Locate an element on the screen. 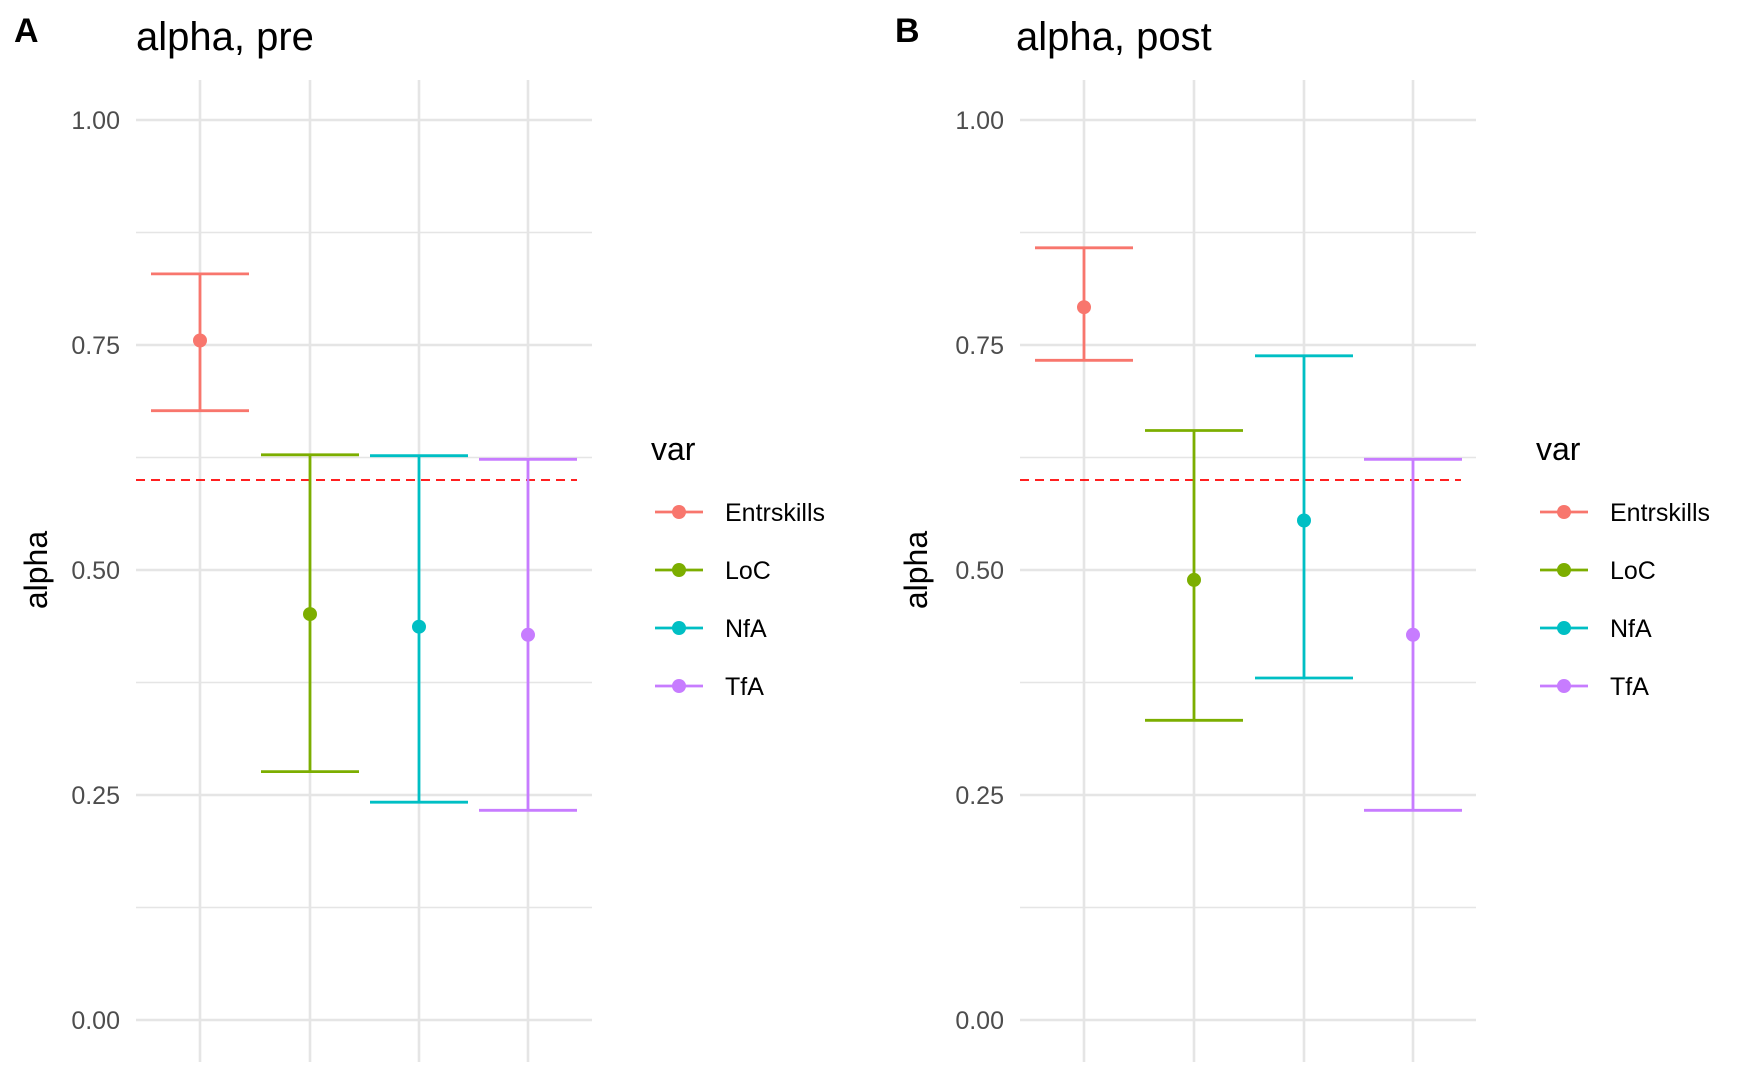 The height and width of the screenshot is (1081, 1750). panel-letter: B is located at coordinates (907, 31).